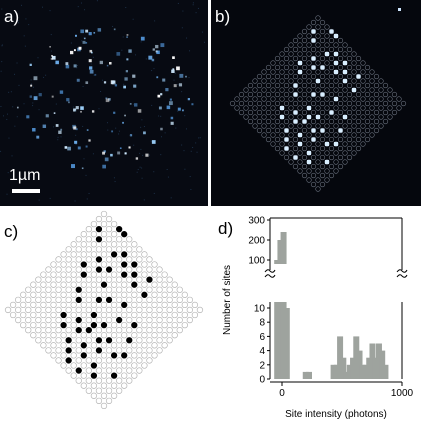  What do you see at coordinates (26, 191) in the screenshot?
I see `scale-bar` at bounding box center [26, 191].